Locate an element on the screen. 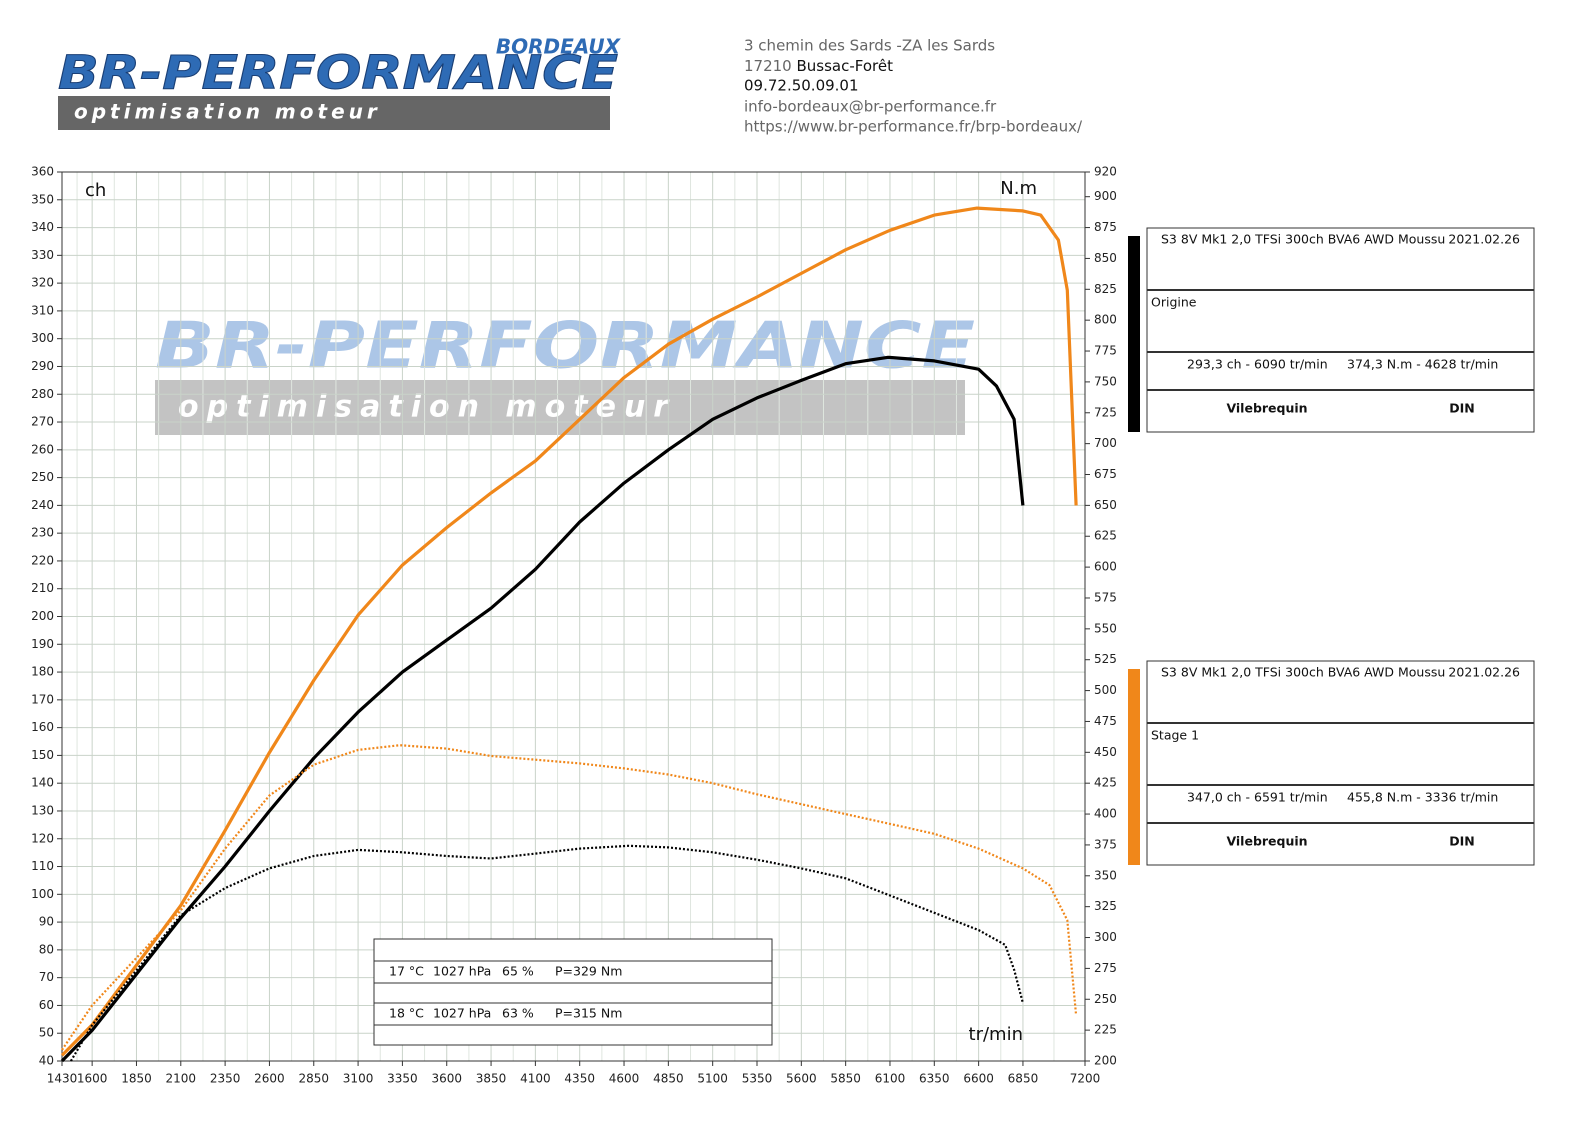  x-tick-label: 4600 is located at coordinates (624, 1079).